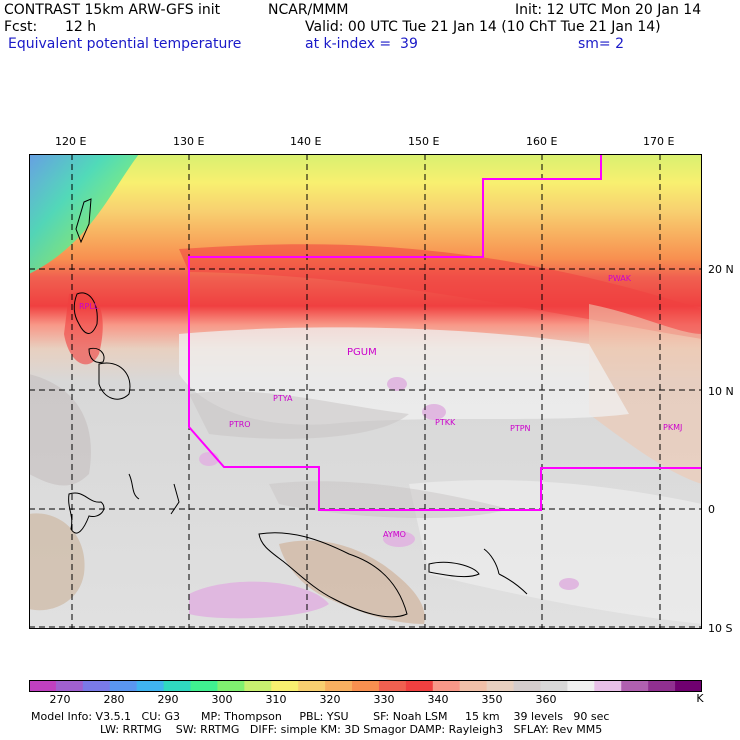  What do you see at coordinates (454, 569) in the screenshot?
I see `coast-new-britain` at bounding box center [454, 569].